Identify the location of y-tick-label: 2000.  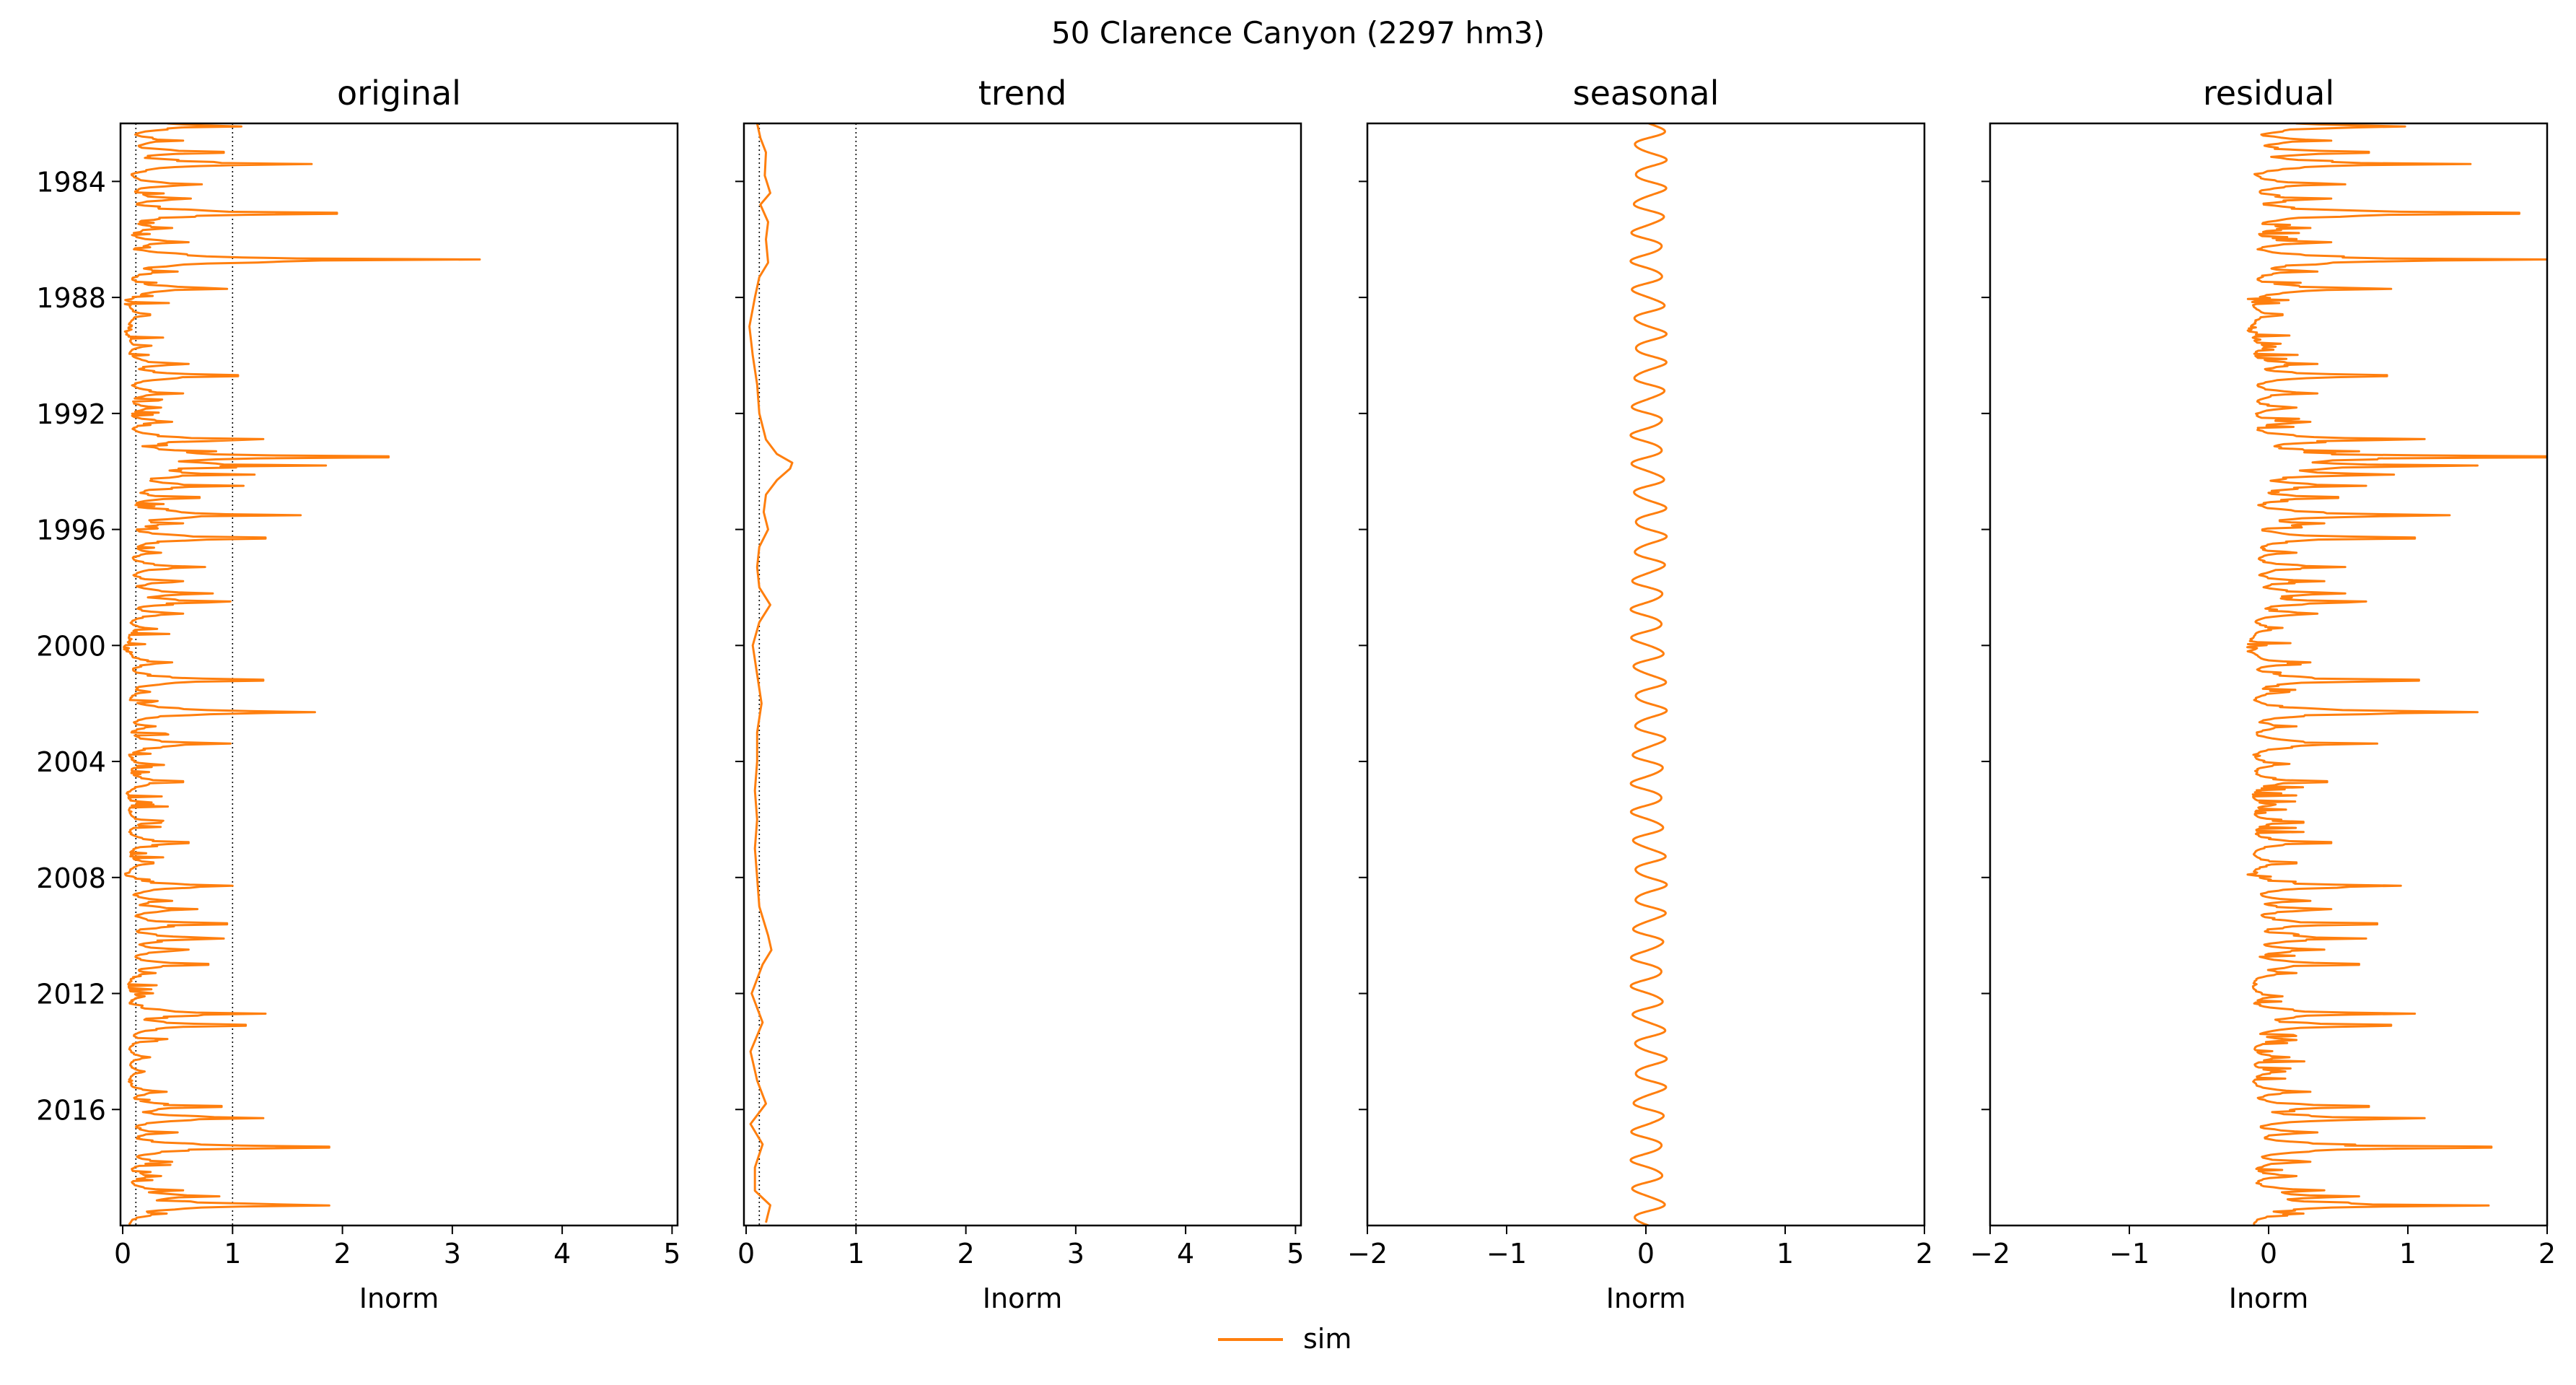
(71, 646).